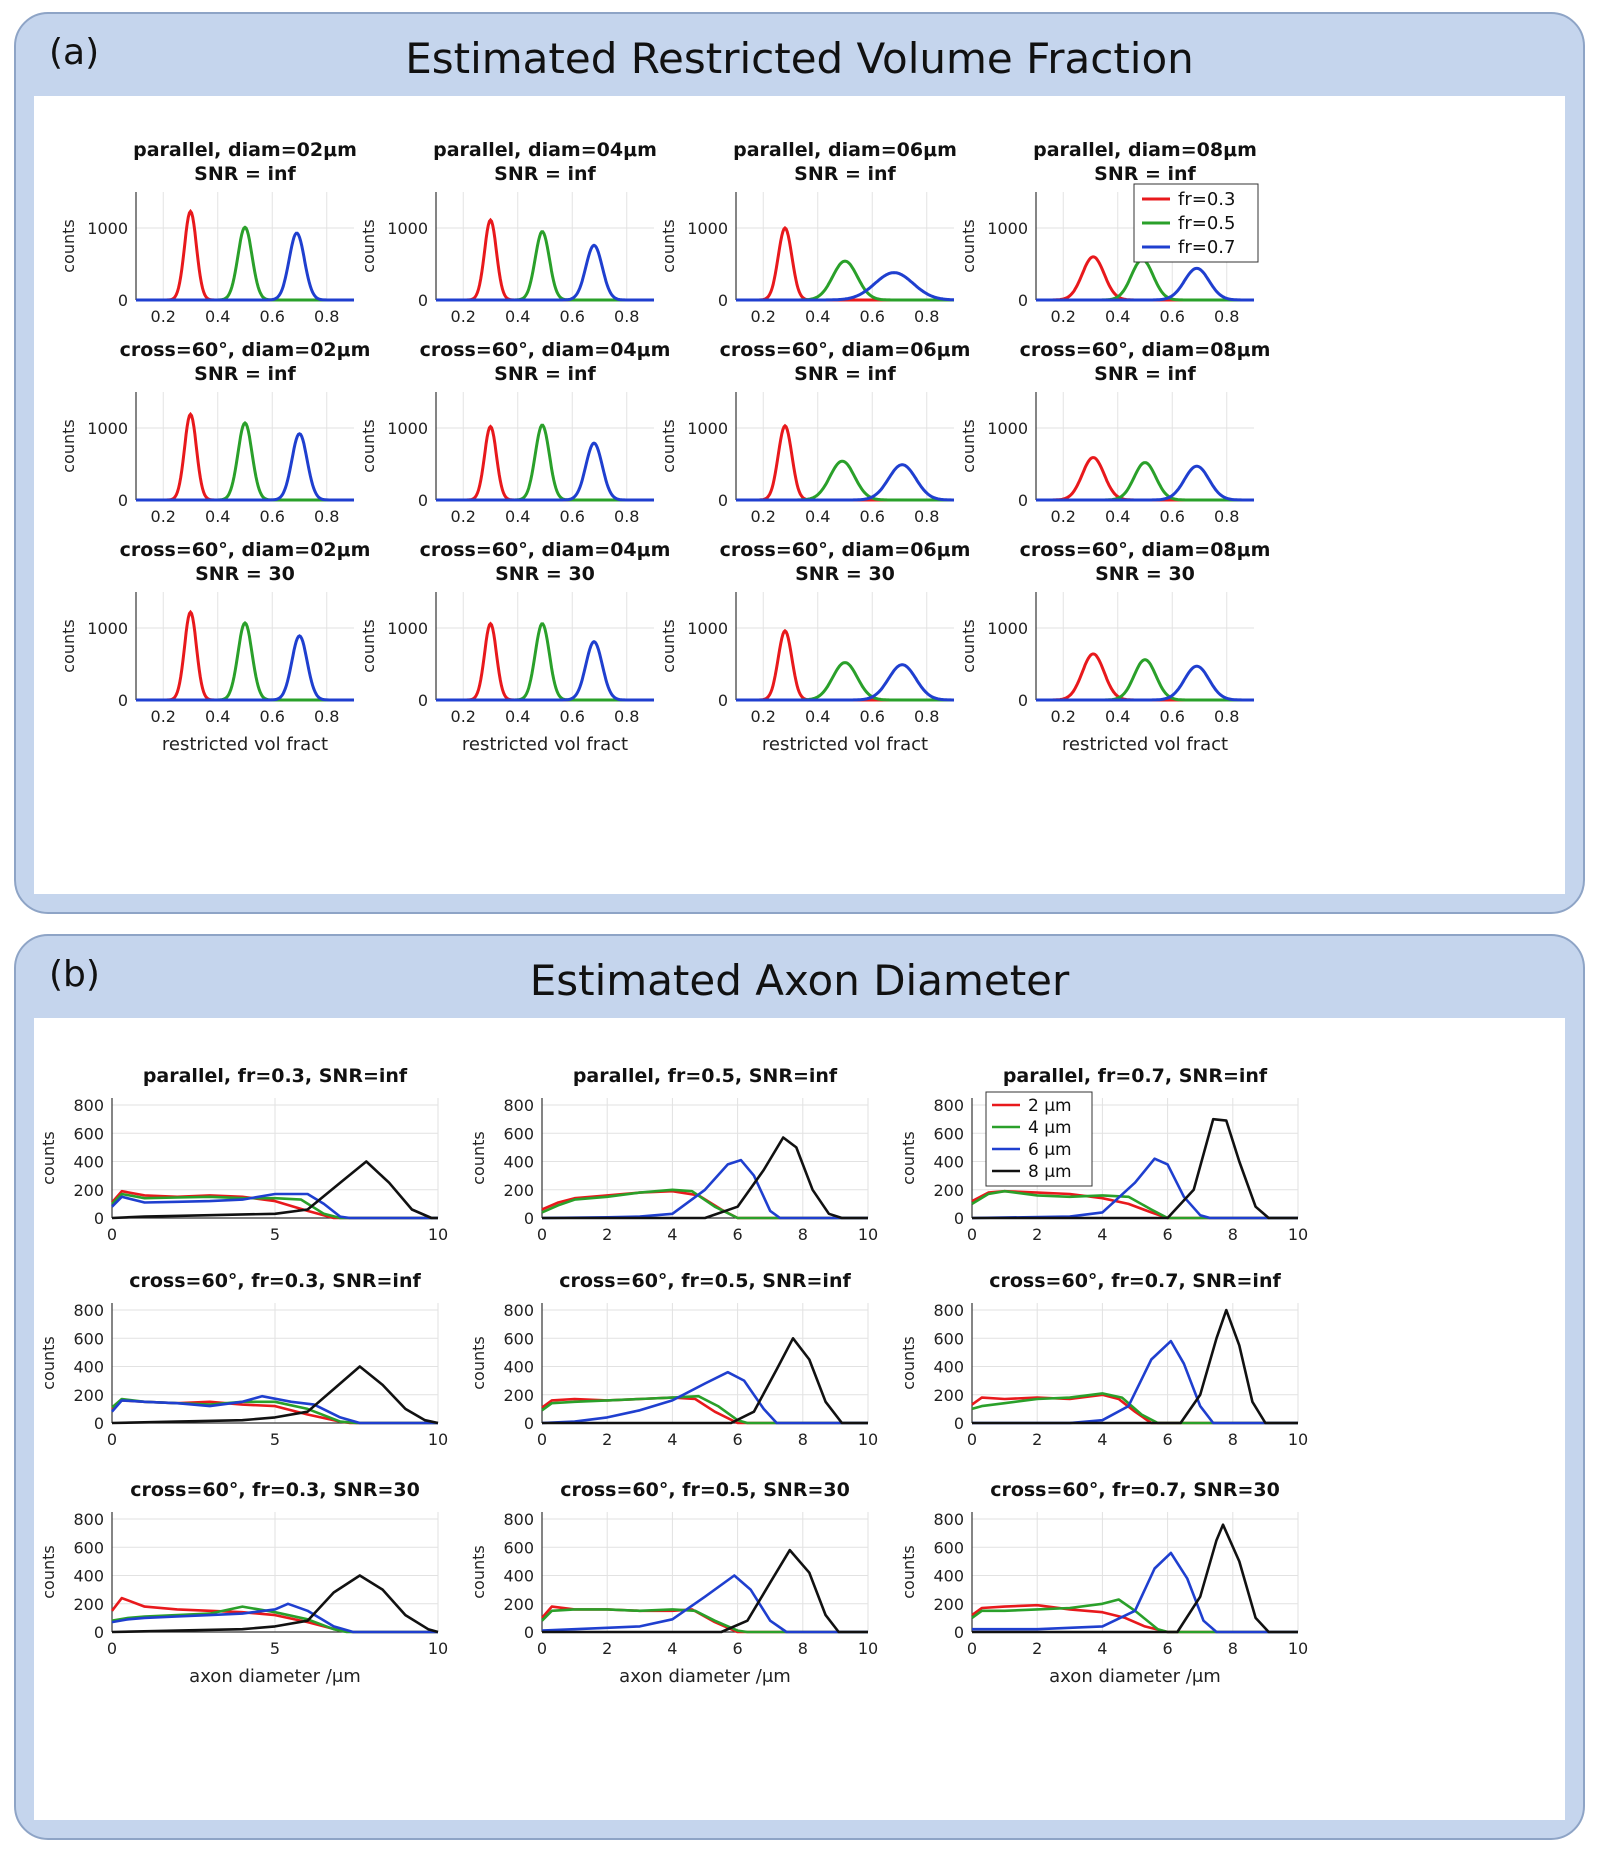  What do you see at coordinates (275, 1281) in the screenshot?
I see `ad-plot-title: cross=60°, fr=0.3, SNR=inf` at bounding box center [275, 1281].